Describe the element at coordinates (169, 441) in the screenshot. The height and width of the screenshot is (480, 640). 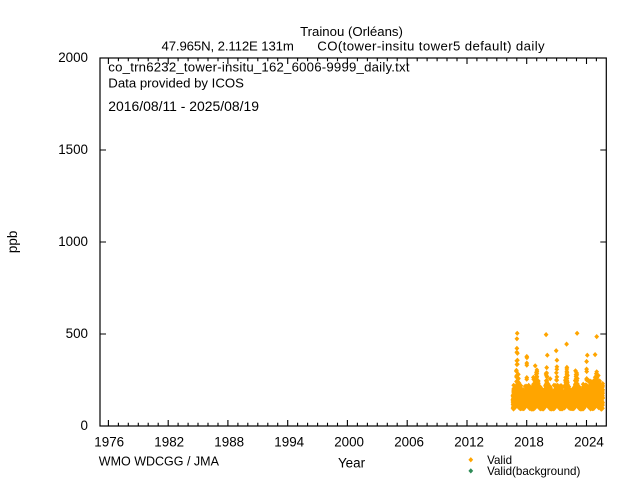
I see `svg-text: 1982` at that location.